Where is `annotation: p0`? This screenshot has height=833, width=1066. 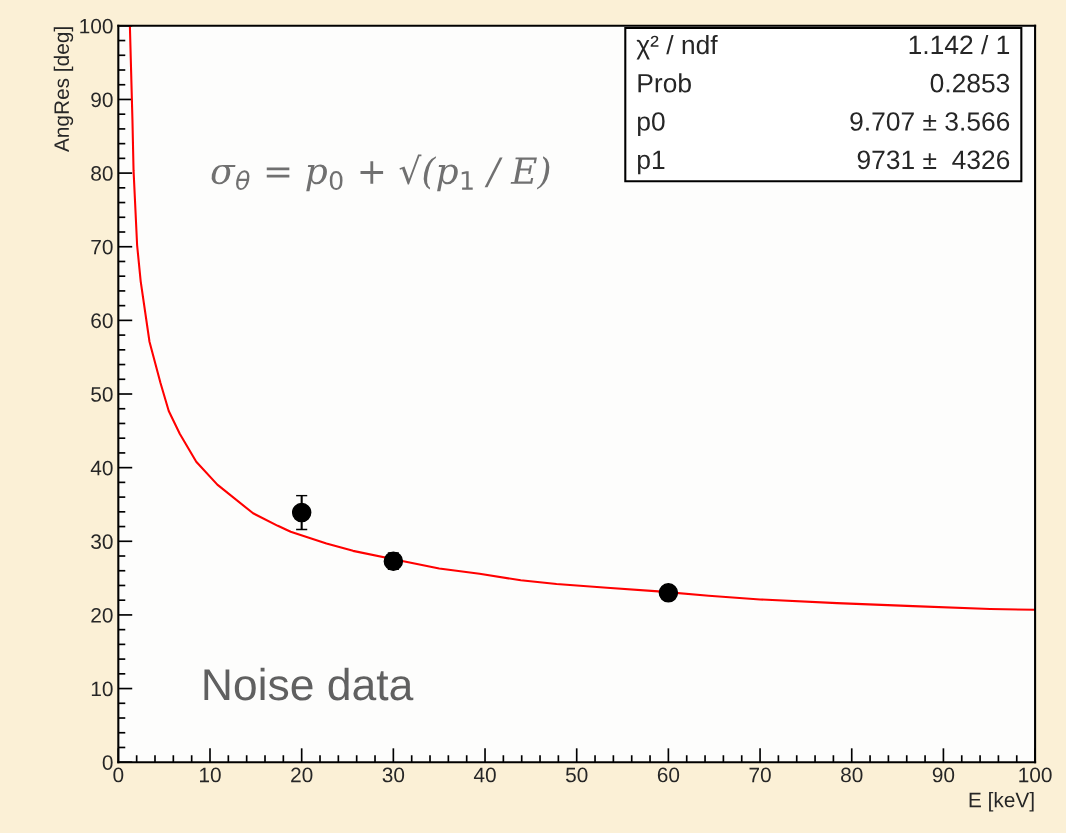
annotation: p0 is located at coordinates (651, 124).